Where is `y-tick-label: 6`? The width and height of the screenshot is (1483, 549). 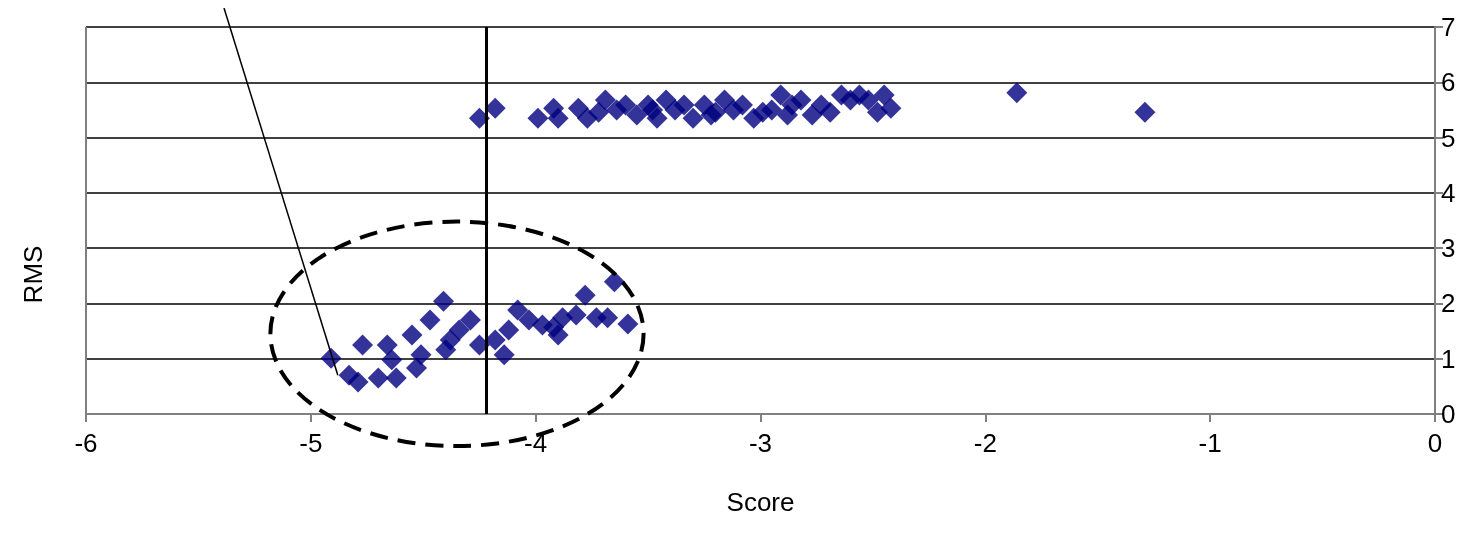 y-tick-label: 6 is located at coordinates (1448, 82).